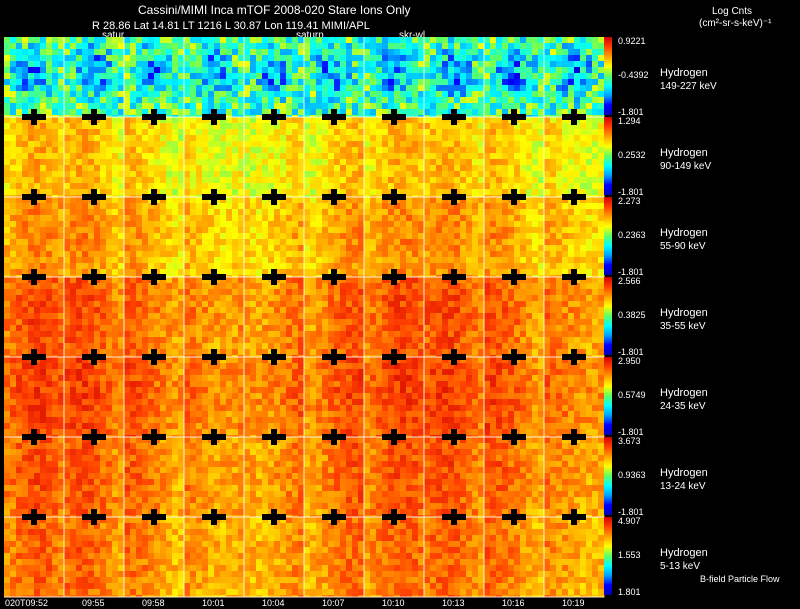 The image size is (800, 609). What do you see at coordinates (629, 121) in the screenshot?
I see `colorbar-max-label: 1.294` at bounding box center [629, 121].